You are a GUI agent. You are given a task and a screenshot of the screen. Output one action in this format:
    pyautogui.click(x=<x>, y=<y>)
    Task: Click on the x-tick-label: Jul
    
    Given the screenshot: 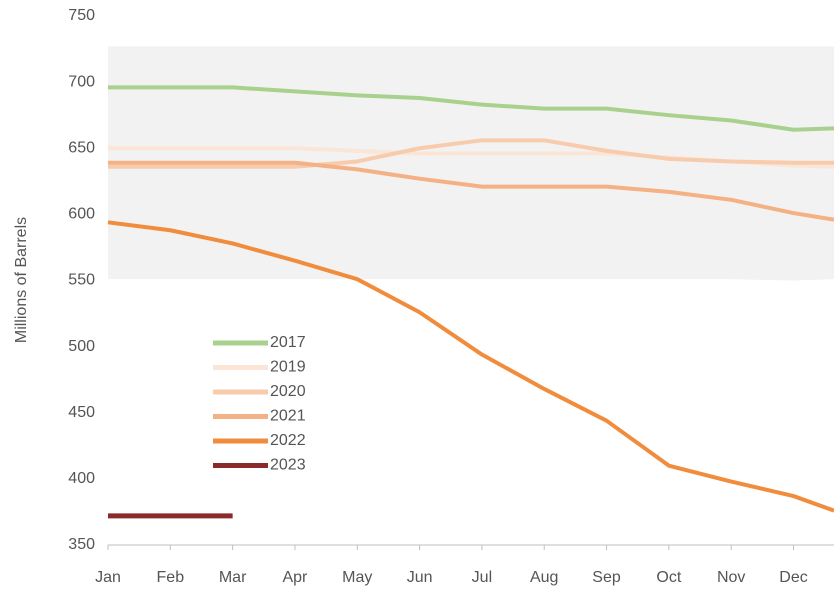 What is the action you would take?
    pyautogui.click(x=482, y=577)
    